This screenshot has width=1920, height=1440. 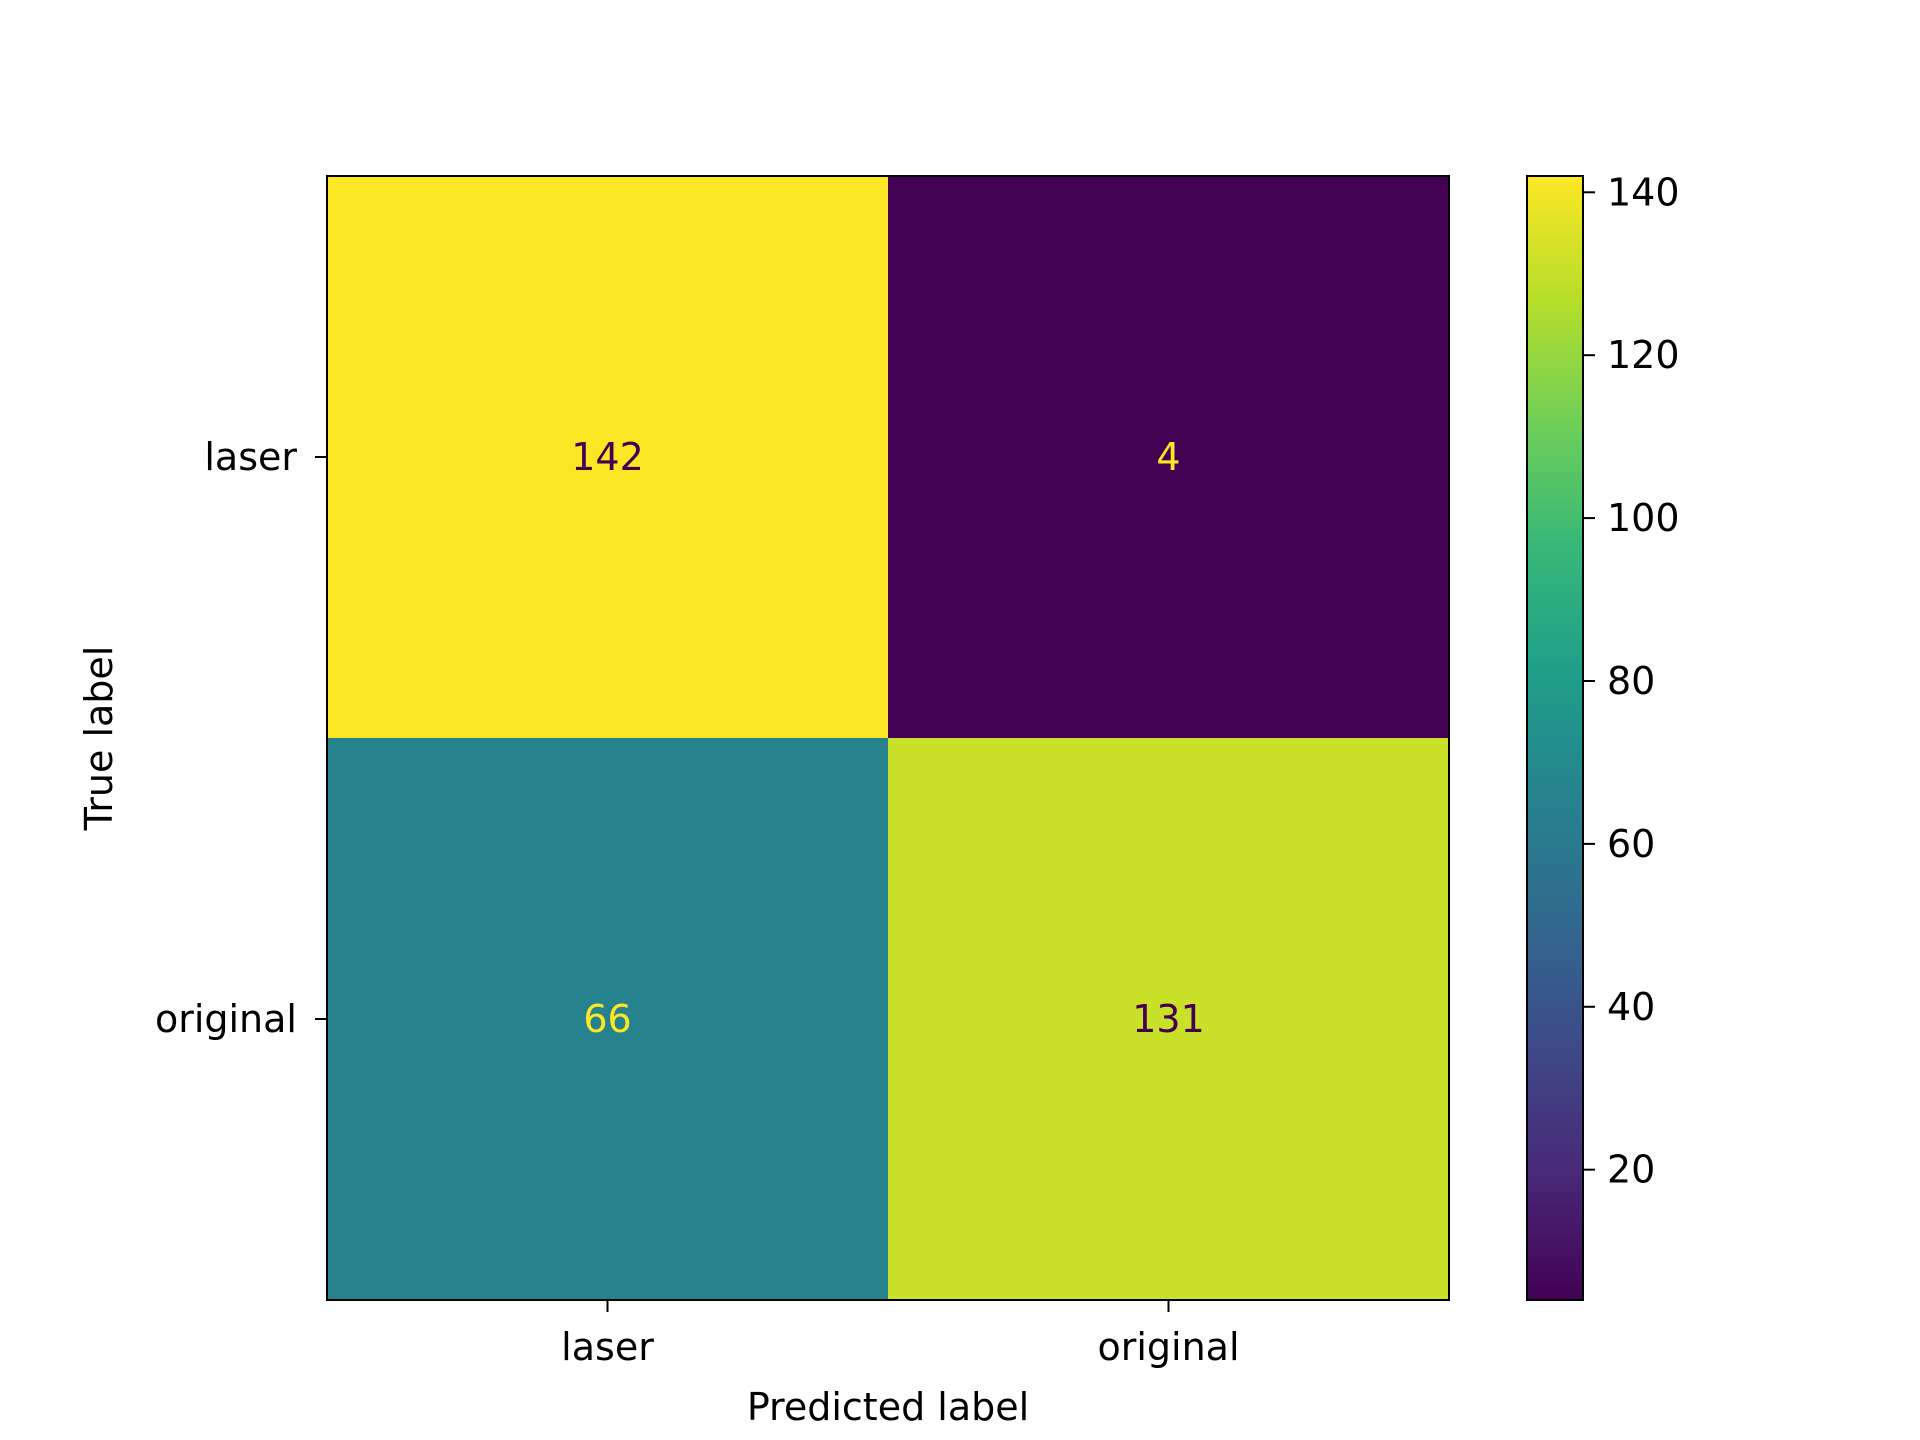 I want to click on cell-value-labels: 142 4 66 131, so click(x=888, y=738).